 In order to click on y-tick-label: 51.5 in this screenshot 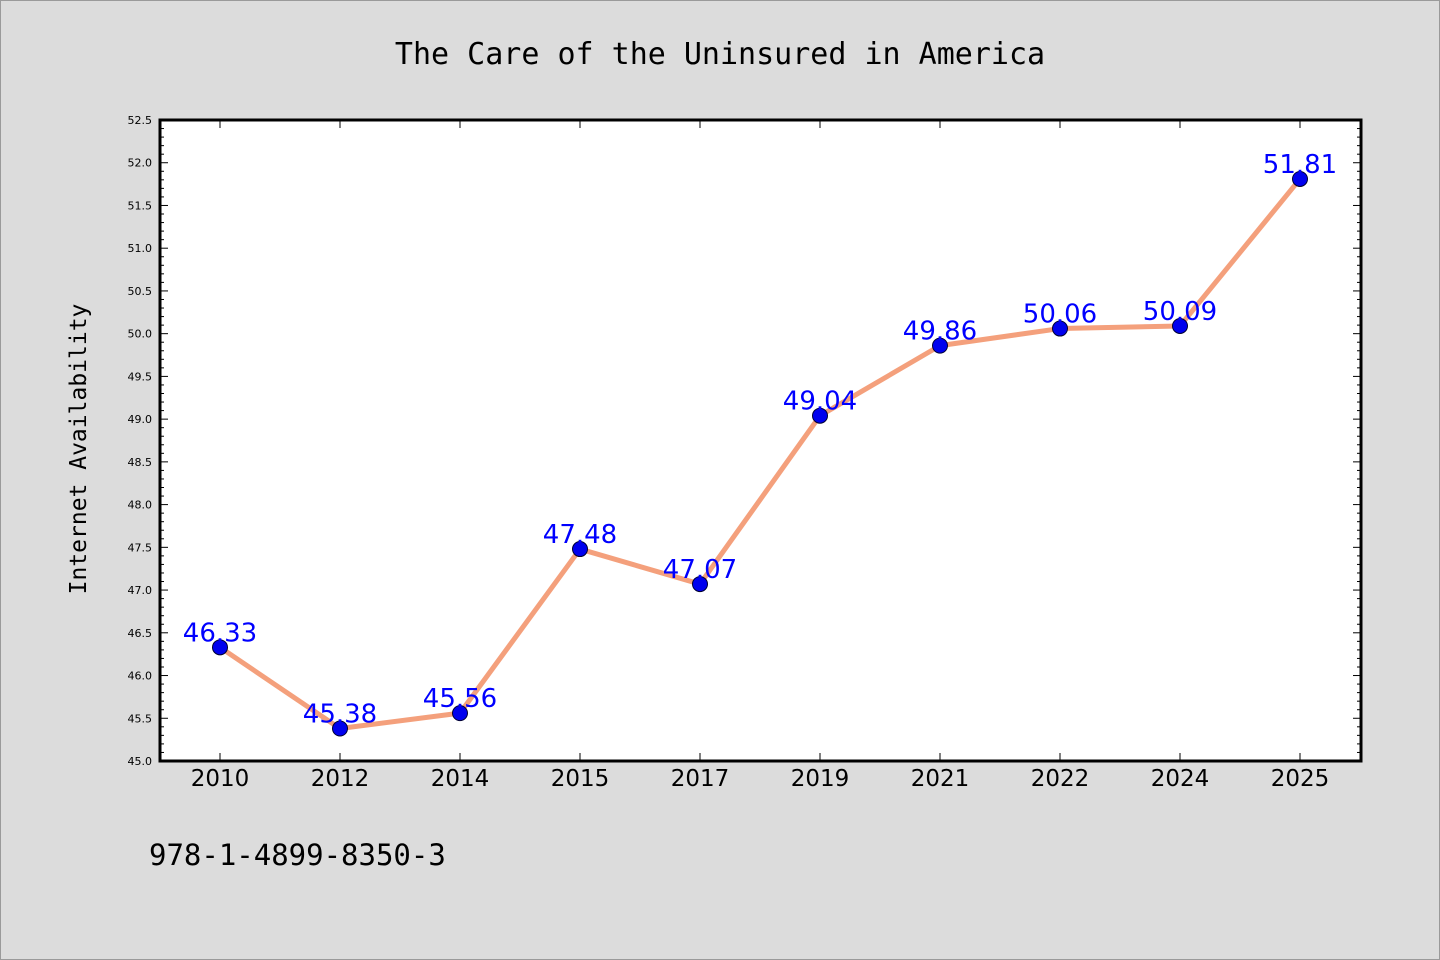, I will do `click(140, 205)`.